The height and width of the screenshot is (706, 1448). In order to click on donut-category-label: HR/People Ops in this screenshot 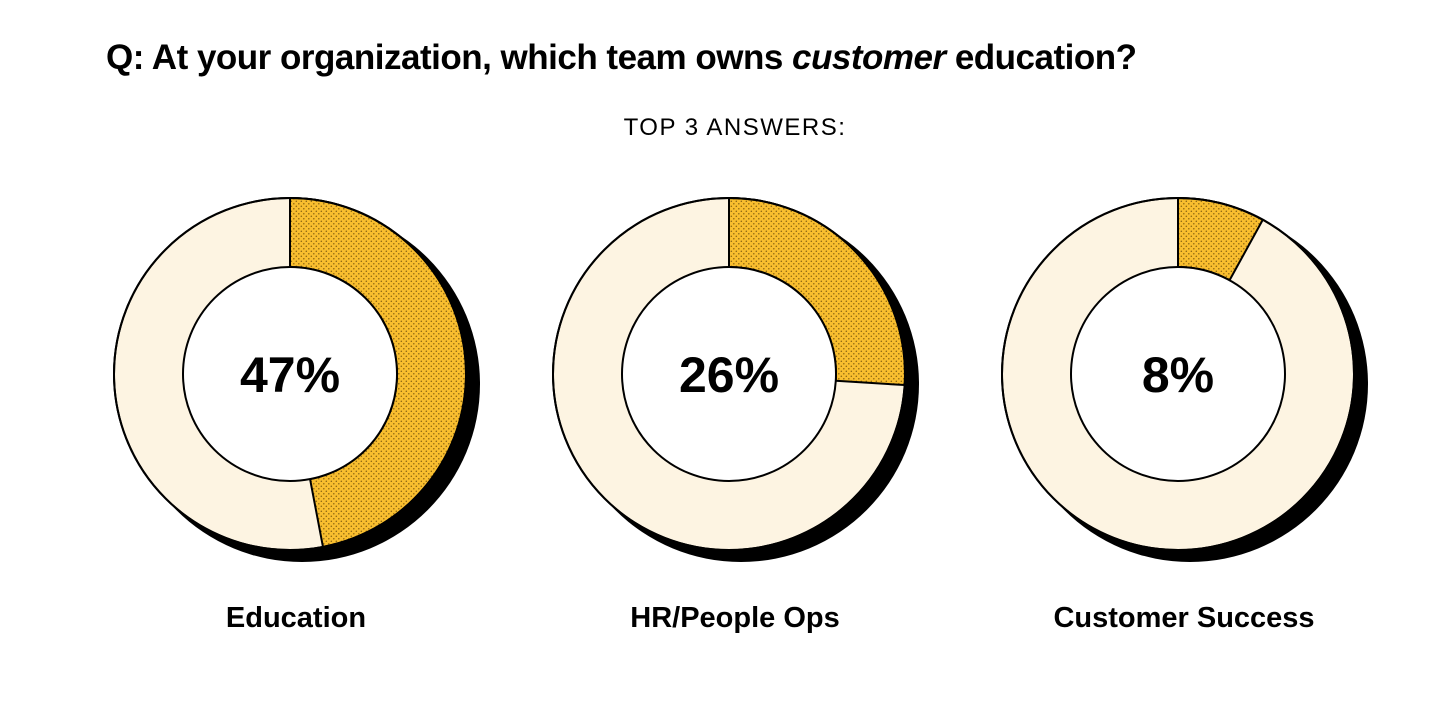, I will do `click(735, 618)`.